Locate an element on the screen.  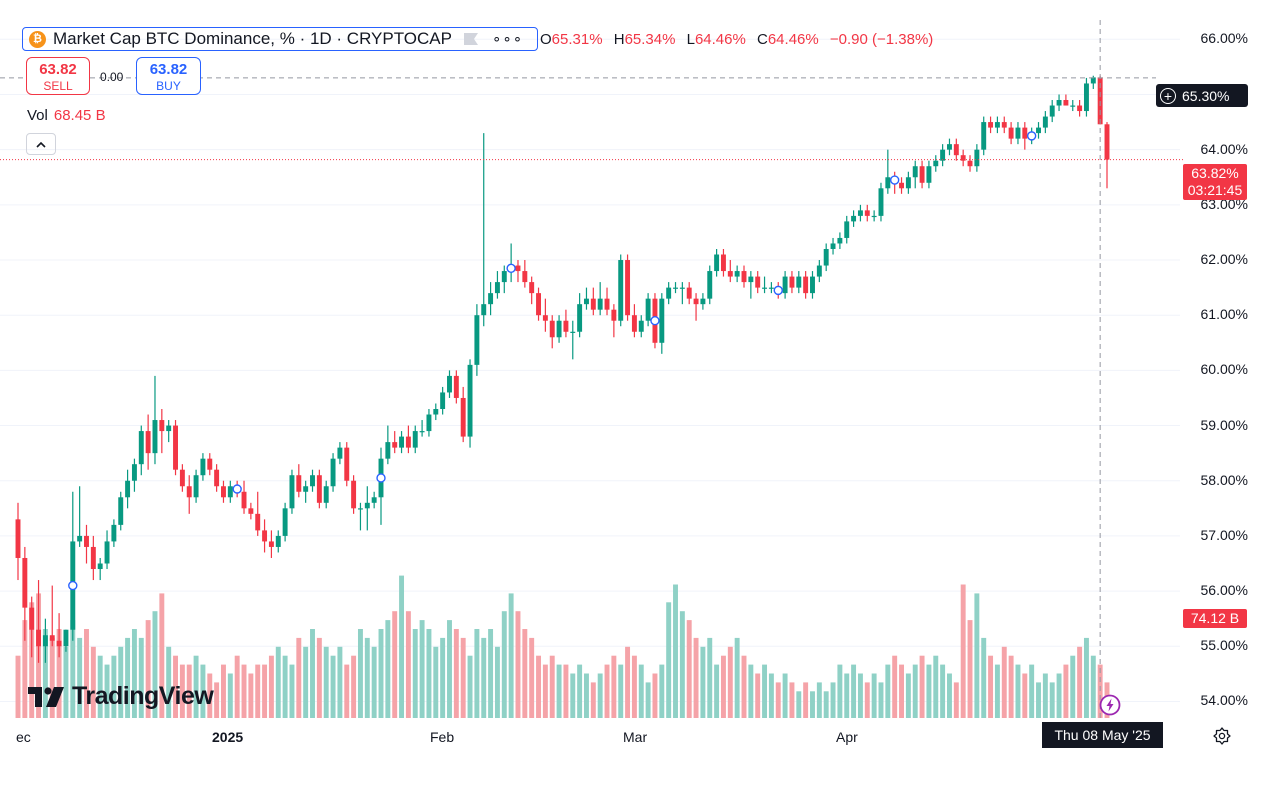
crosshair-price-tag: + 65.30% is located at coordinates (1202, 95).